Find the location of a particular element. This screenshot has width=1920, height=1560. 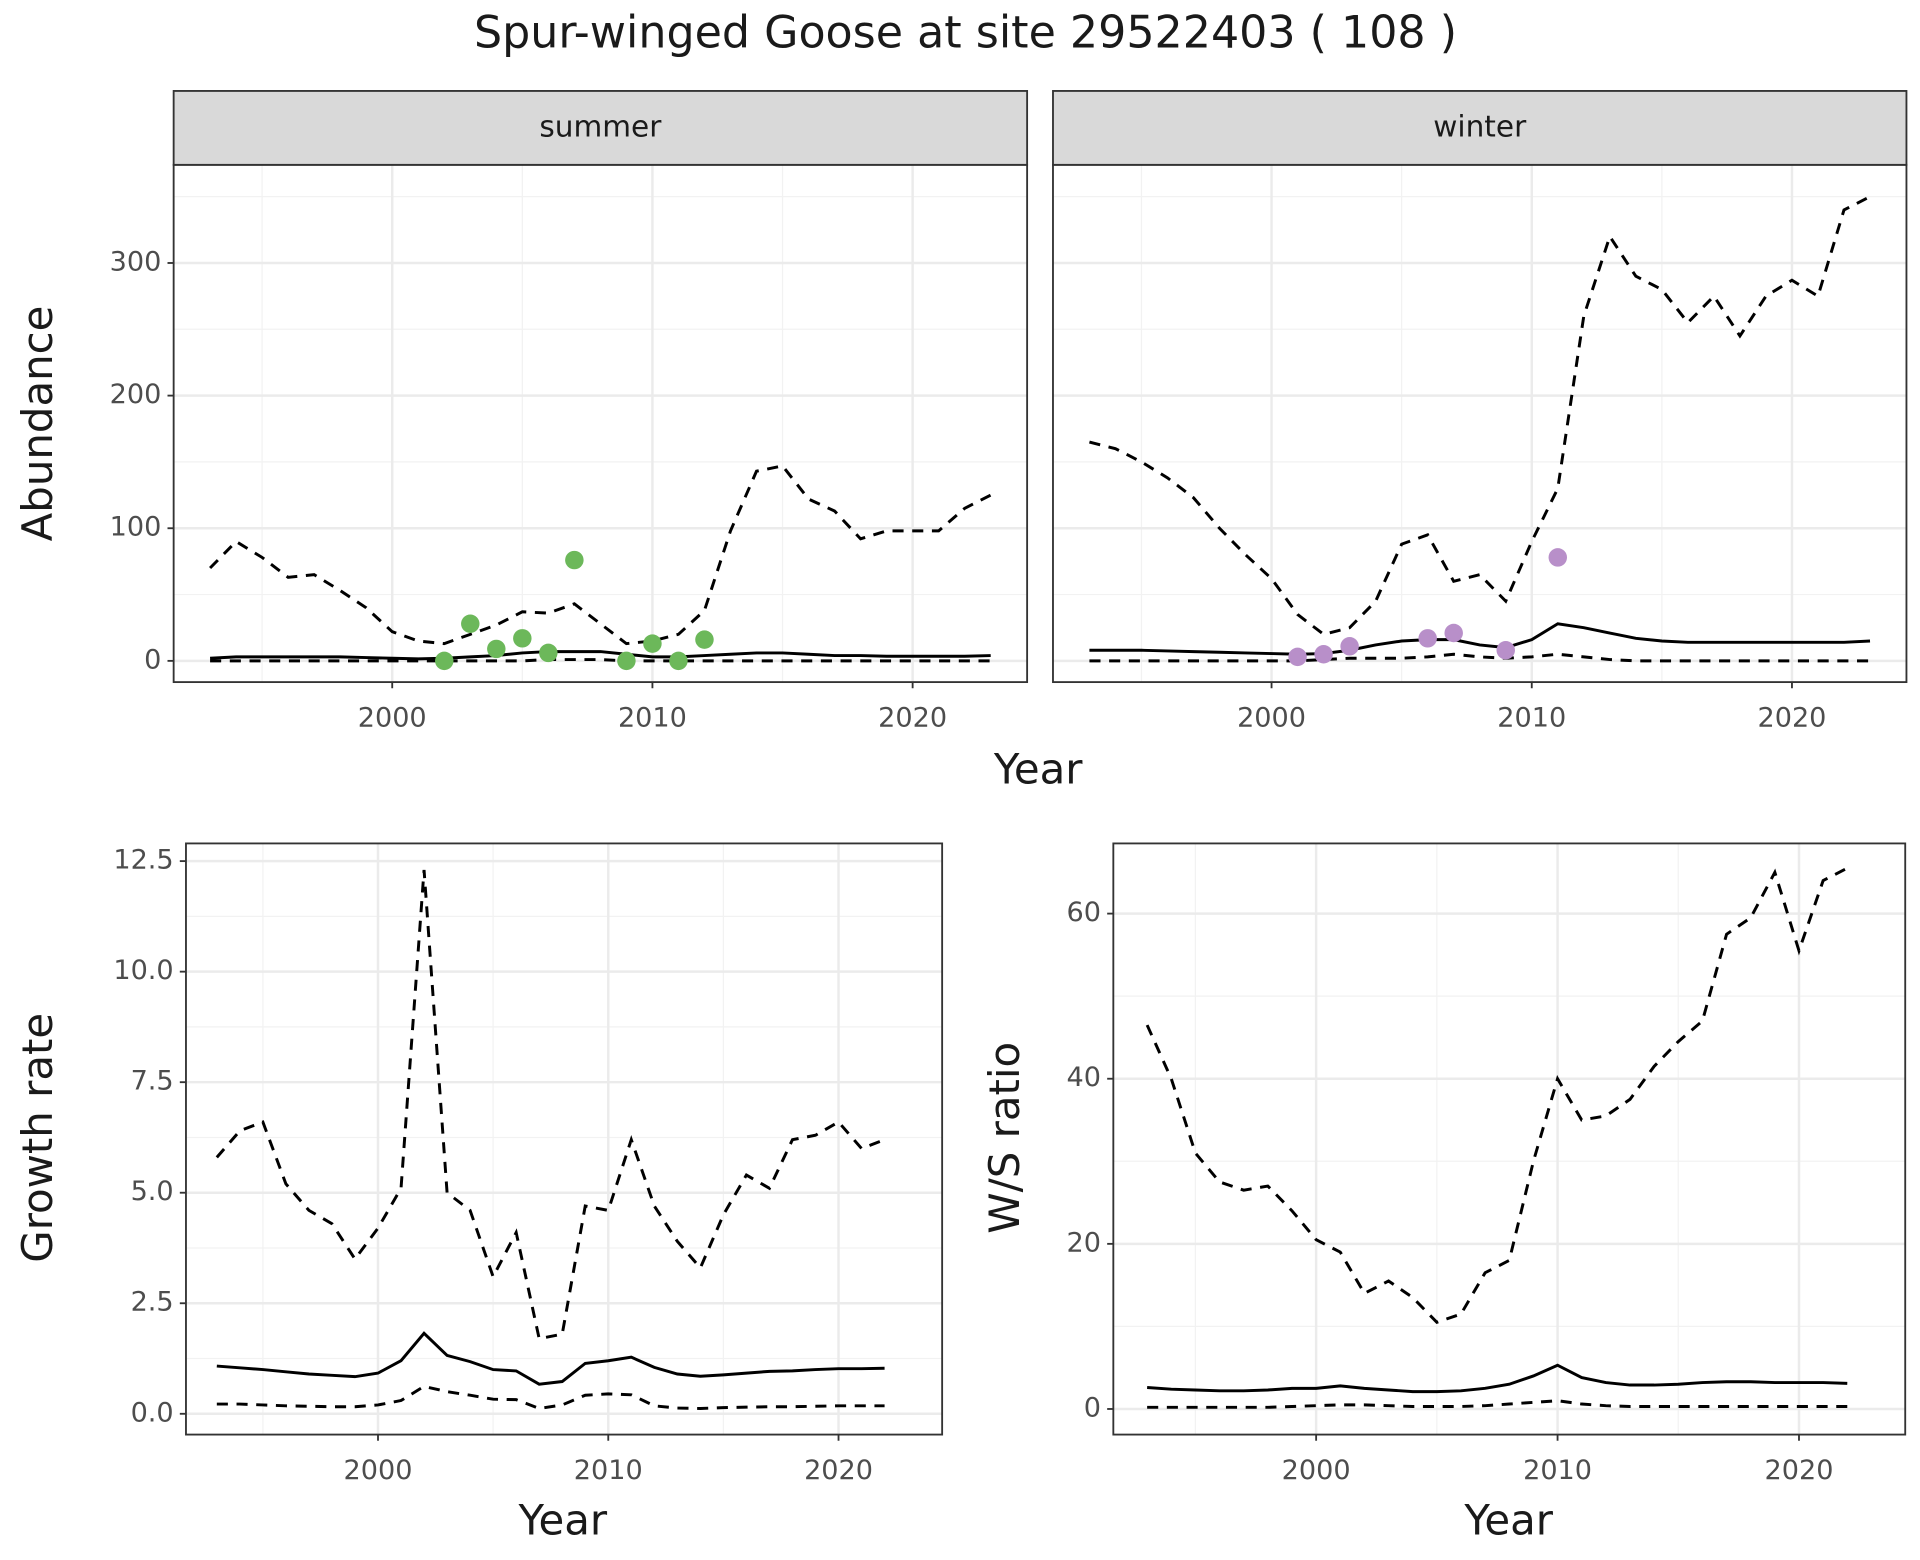

facet-label: summer is located at coordinates (600, 126).